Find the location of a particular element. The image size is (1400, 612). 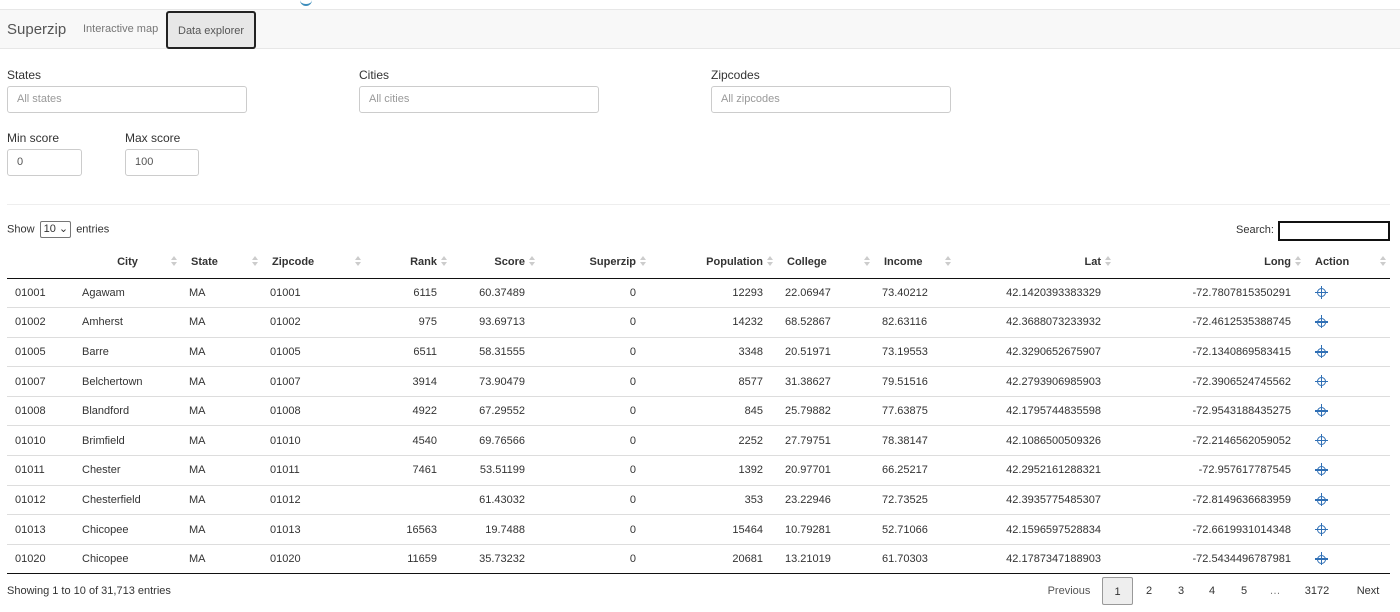

column-header-zipcode: Zipcode is located at coordinates (313, 263).